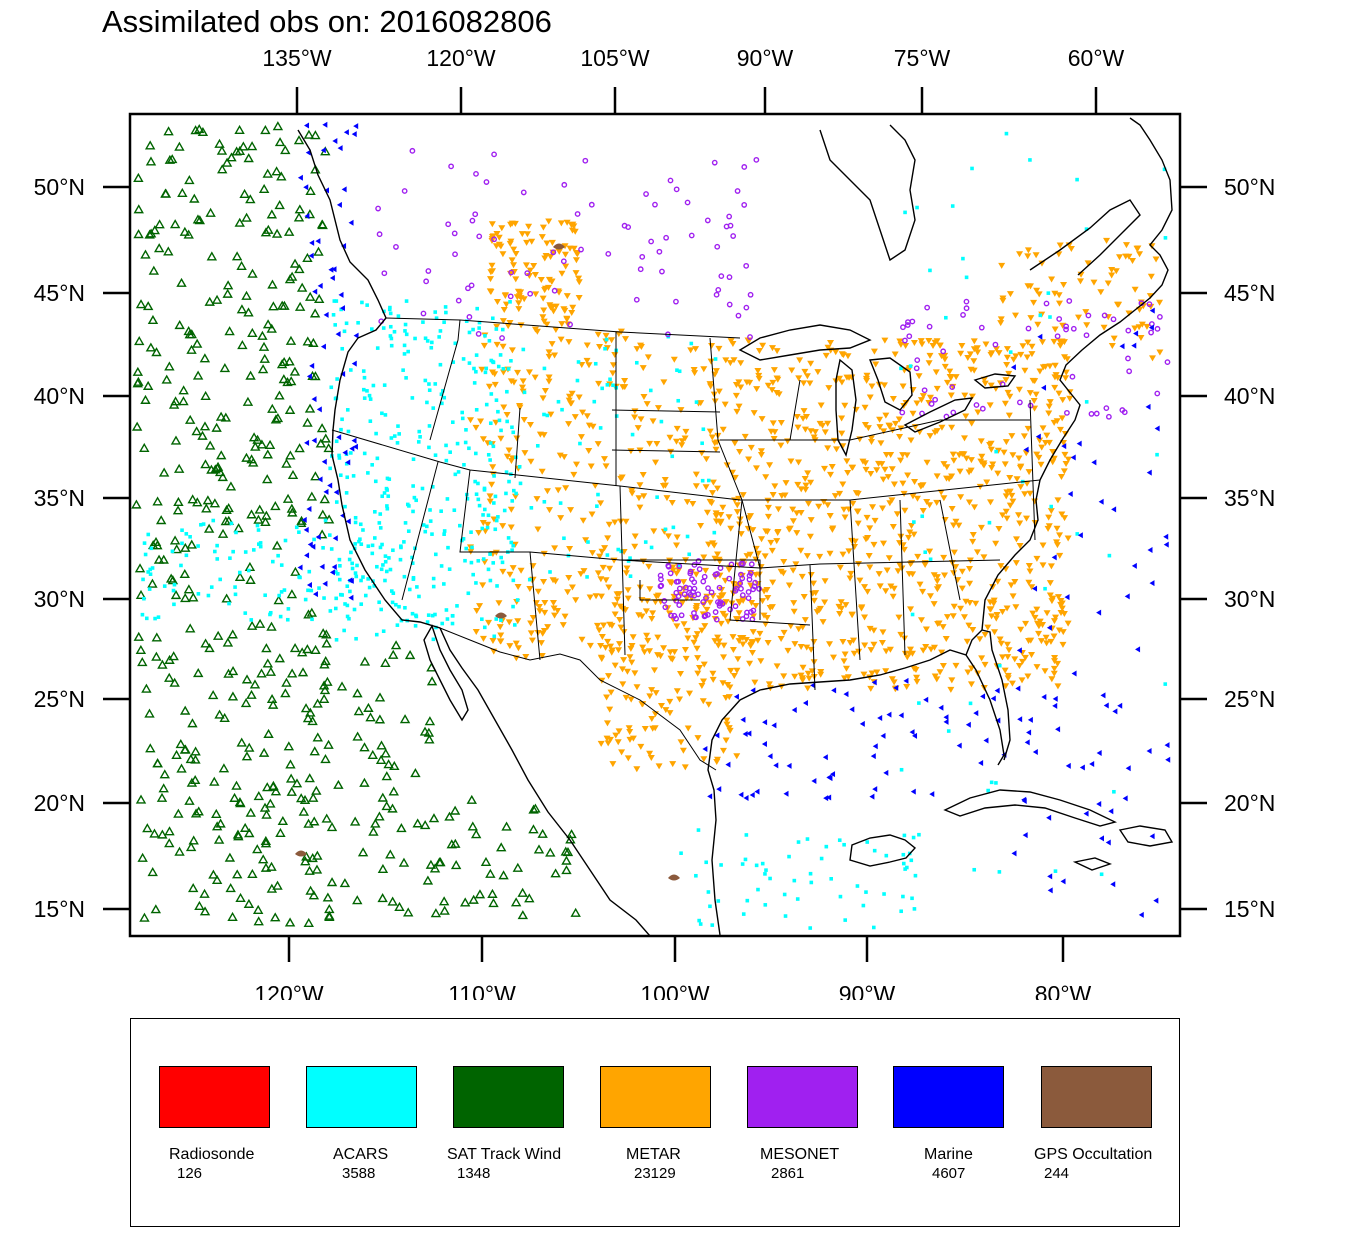  Describe the element at coordinates (653, 1154) in the screenshot. I see `legend-label: METAR` at that location.